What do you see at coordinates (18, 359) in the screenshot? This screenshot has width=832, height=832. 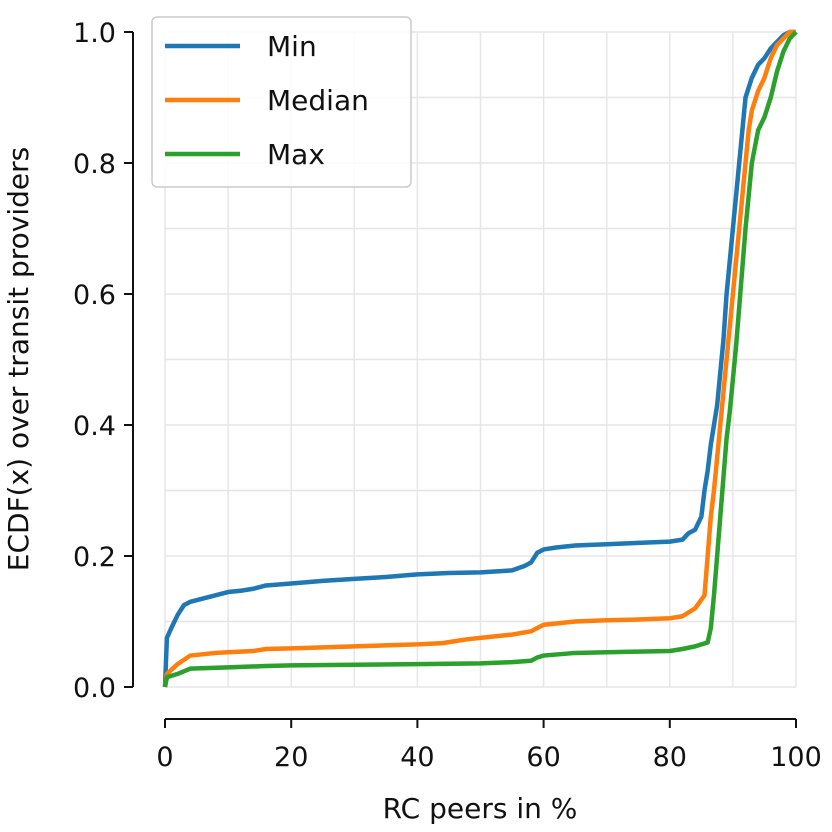 I see `y-axis-label: ECDF(x) over transit providers` at bounding box center [18, 359].